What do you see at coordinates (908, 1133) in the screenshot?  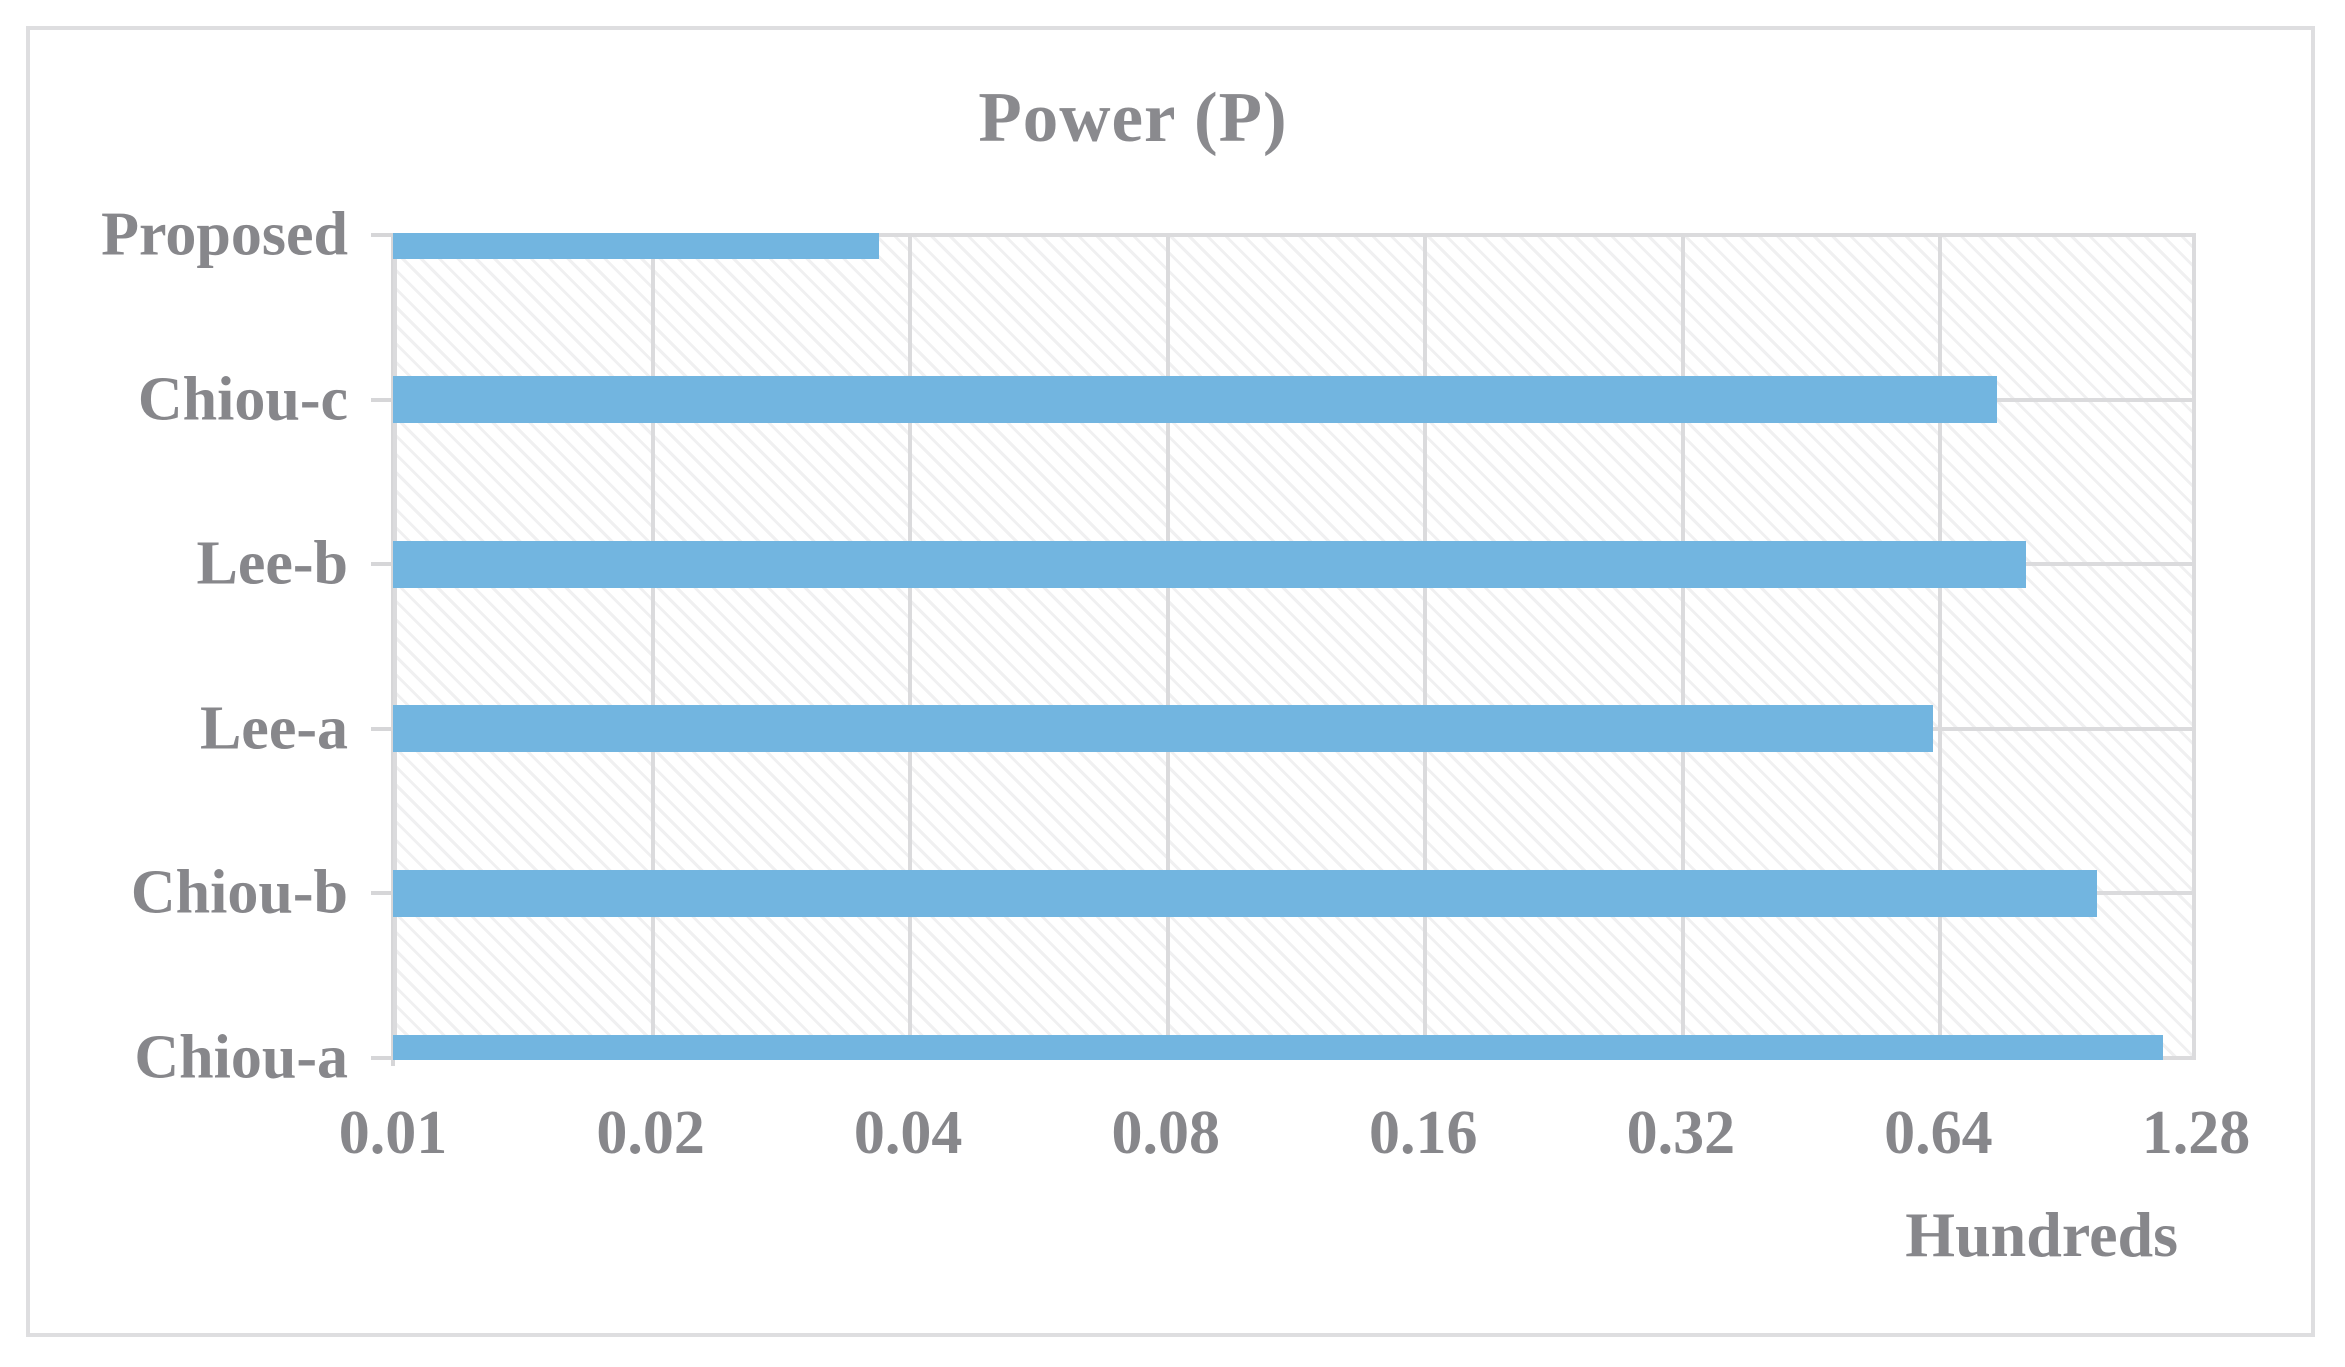 I see `x-tick-label: 0.04` at bounding box center [908, 1133].